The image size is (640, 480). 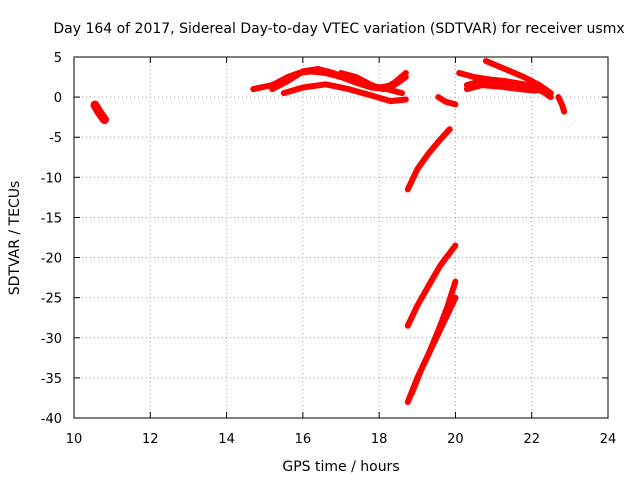 I want to click on x-tick-label: 12, so click(x=150, y=439).